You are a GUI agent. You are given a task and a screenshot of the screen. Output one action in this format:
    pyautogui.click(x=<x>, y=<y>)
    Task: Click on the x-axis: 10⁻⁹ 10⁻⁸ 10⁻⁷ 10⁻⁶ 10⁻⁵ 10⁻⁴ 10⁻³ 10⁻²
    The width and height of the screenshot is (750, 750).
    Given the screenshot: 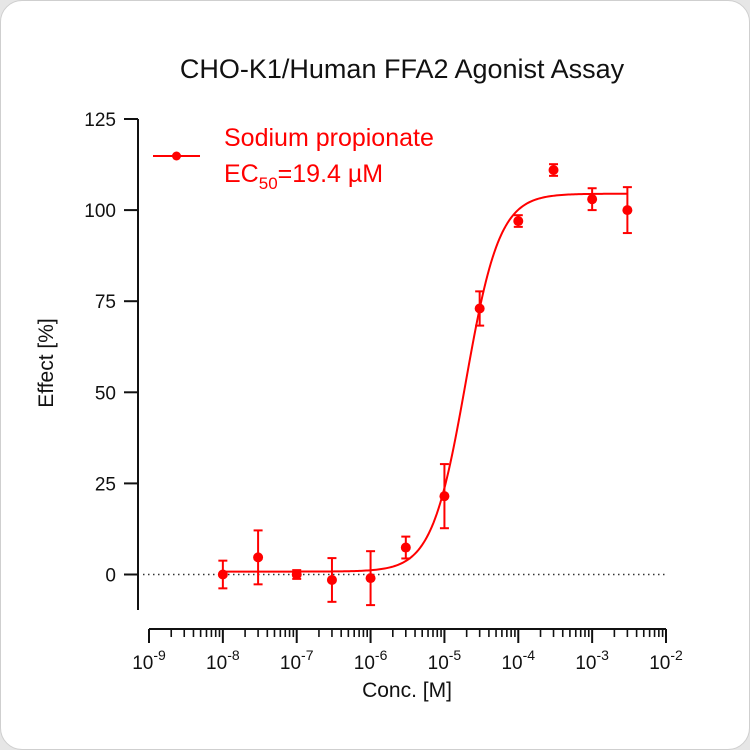 What is the action you would take?
    pyautogui.click(x=407, y=651)
    